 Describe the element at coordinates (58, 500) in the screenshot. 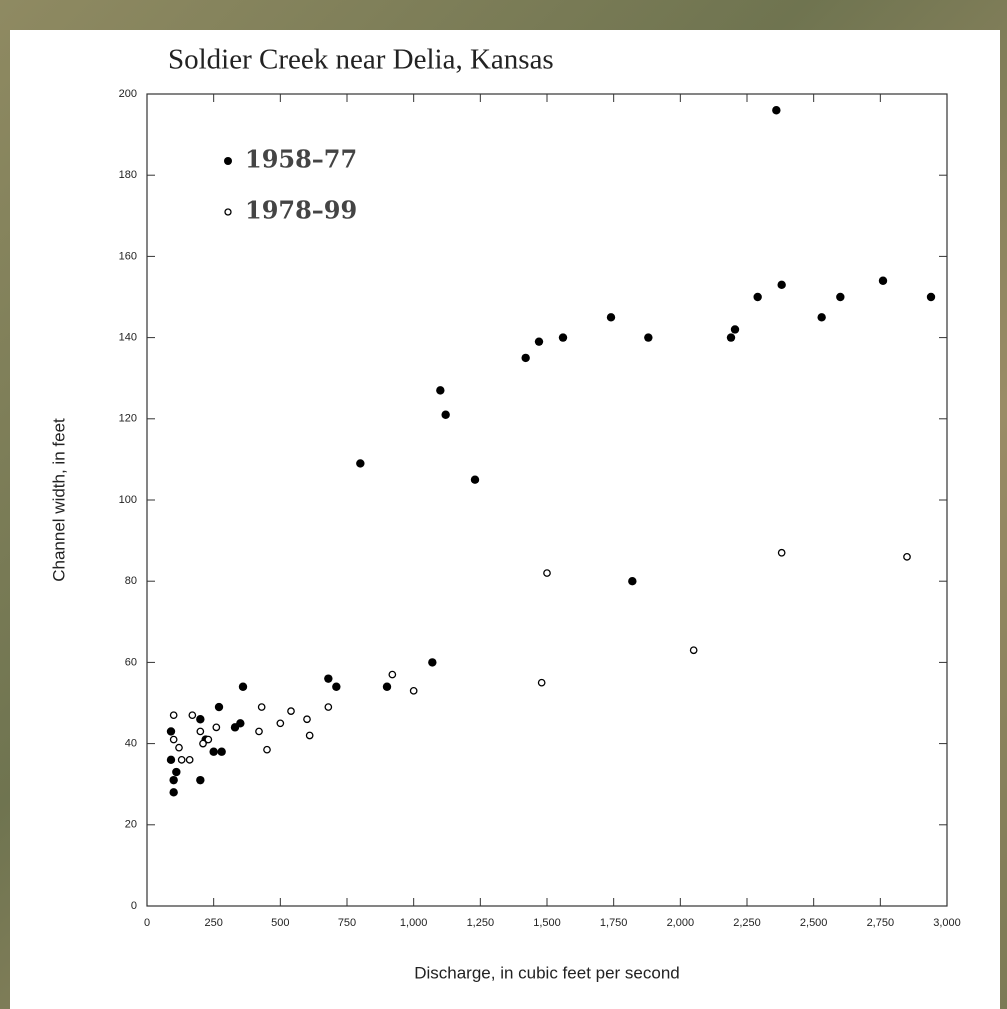

I see `y-axis-label: Channel width, in feet` at that location.